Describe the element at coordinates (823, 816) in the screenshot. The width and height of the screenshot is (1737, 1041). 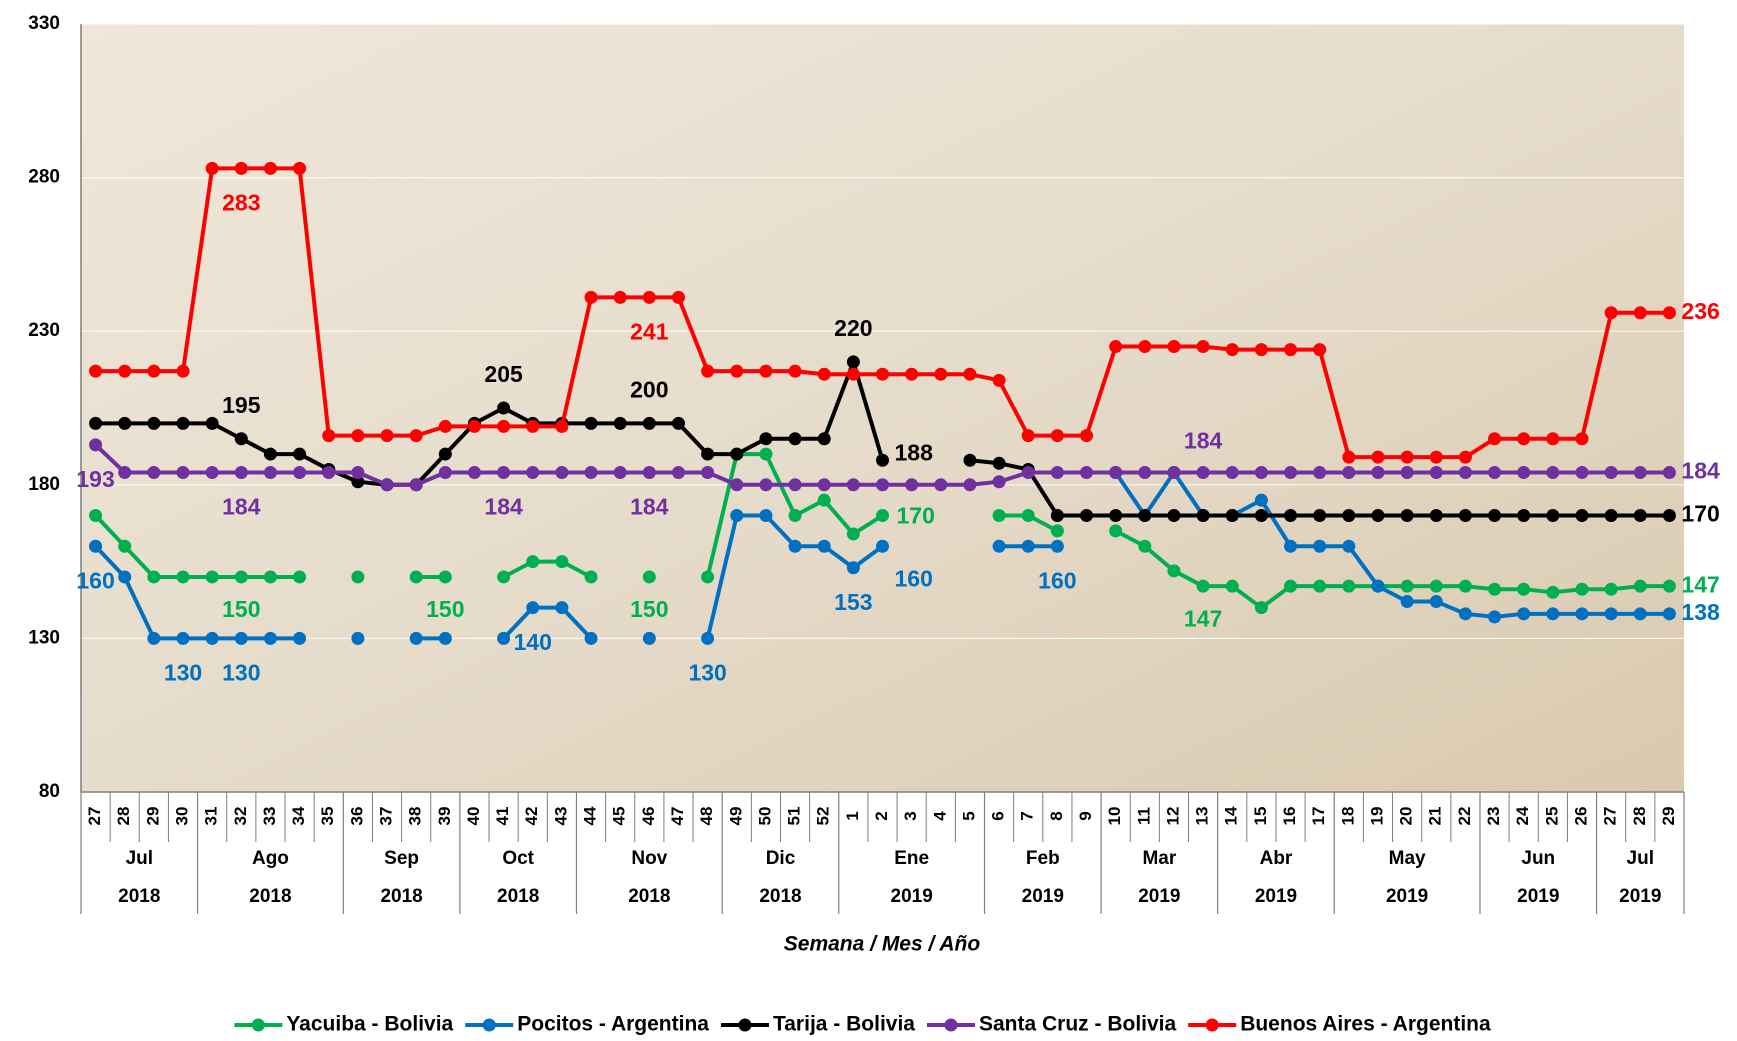
I see `x-tick-label: 52` at that location.